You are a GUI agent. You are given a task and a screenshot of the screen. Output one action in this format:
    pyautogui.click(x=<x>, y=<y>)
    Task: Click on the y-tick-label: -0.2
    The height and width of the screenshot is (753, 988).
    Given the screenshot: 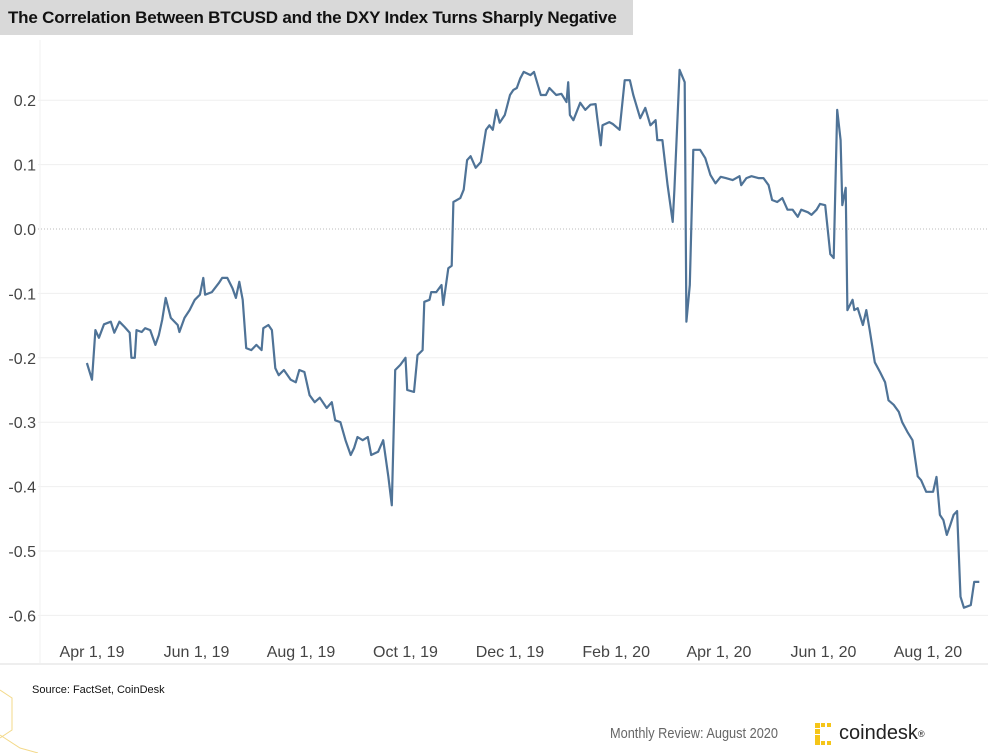 What is the action you would take?
    pyautogui.click(x=22, y=359)
    